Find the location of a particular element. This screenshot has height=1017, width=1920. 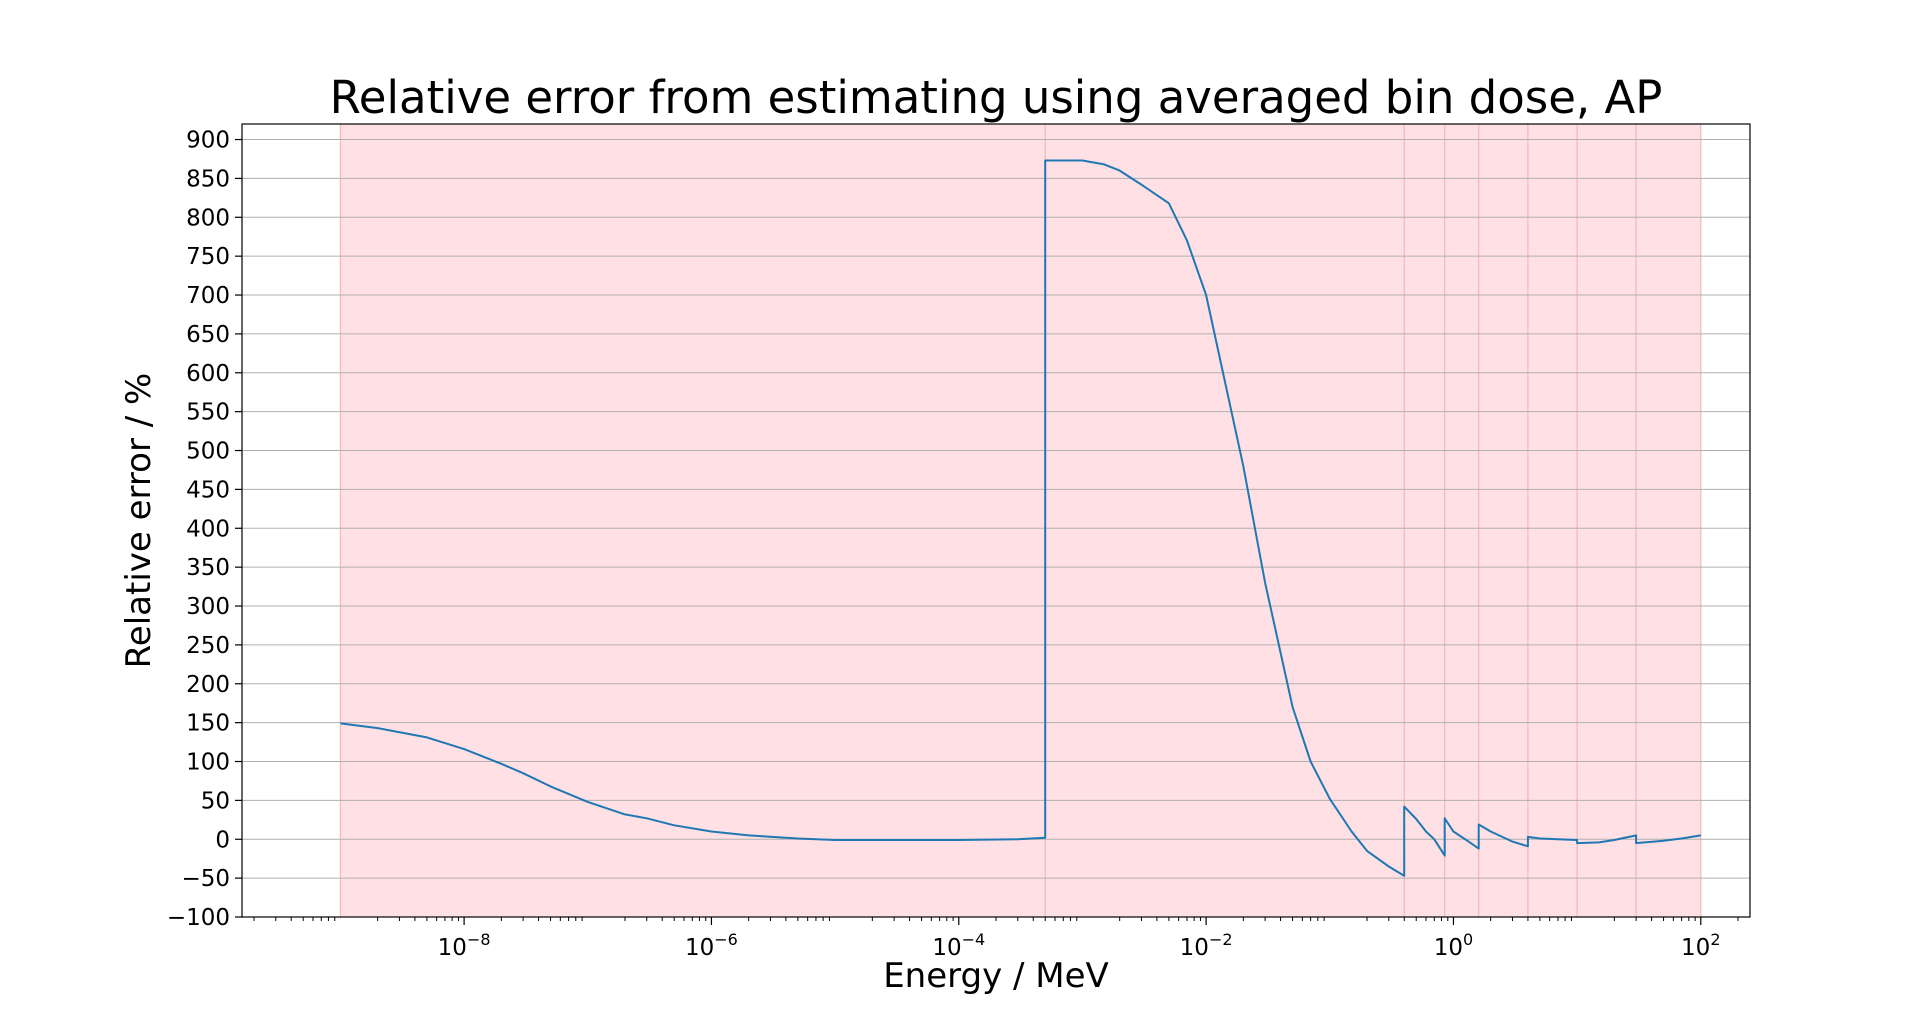

x-tick-label: 10⁻⁸ is located at coordinates (464, 945).